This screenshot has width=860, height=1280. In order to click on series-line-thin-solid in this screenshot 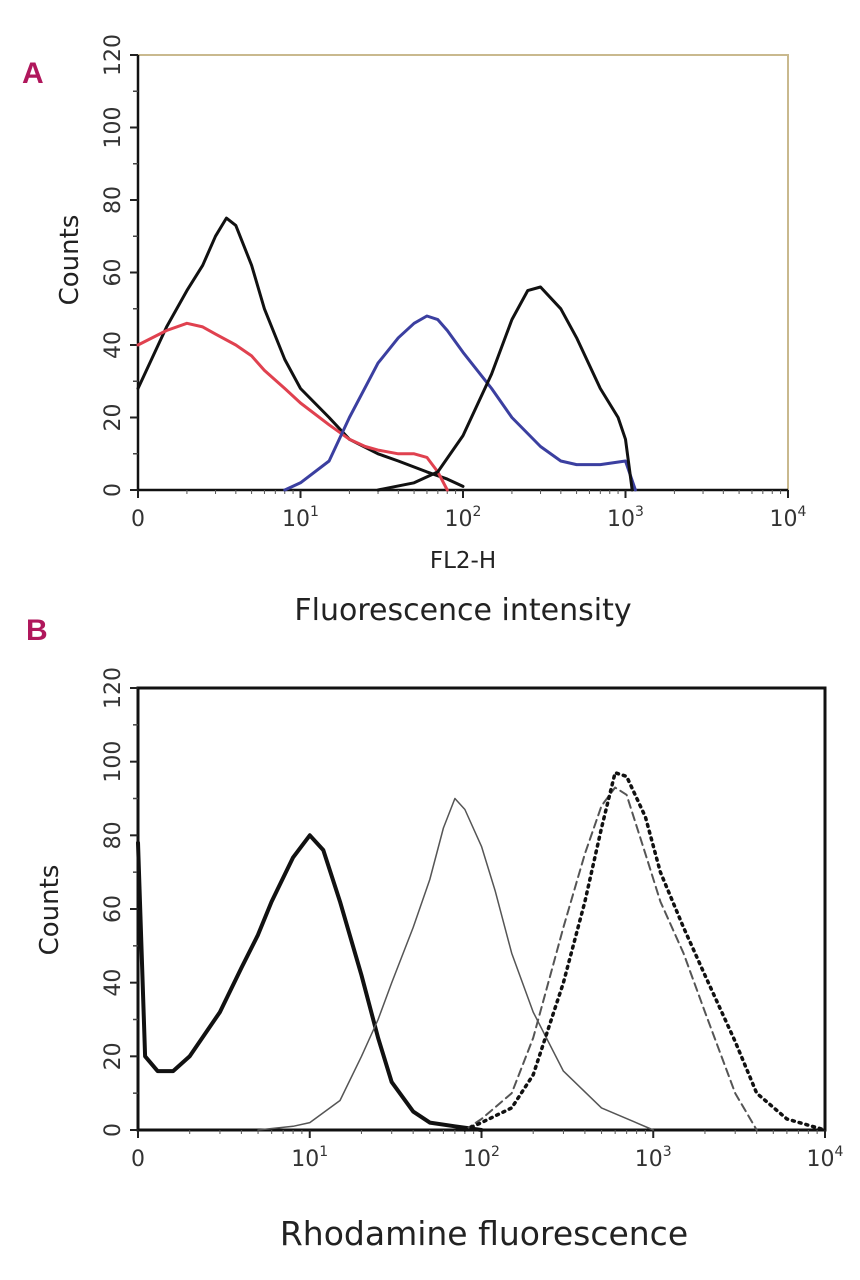, I will do `click(456, 964)`.